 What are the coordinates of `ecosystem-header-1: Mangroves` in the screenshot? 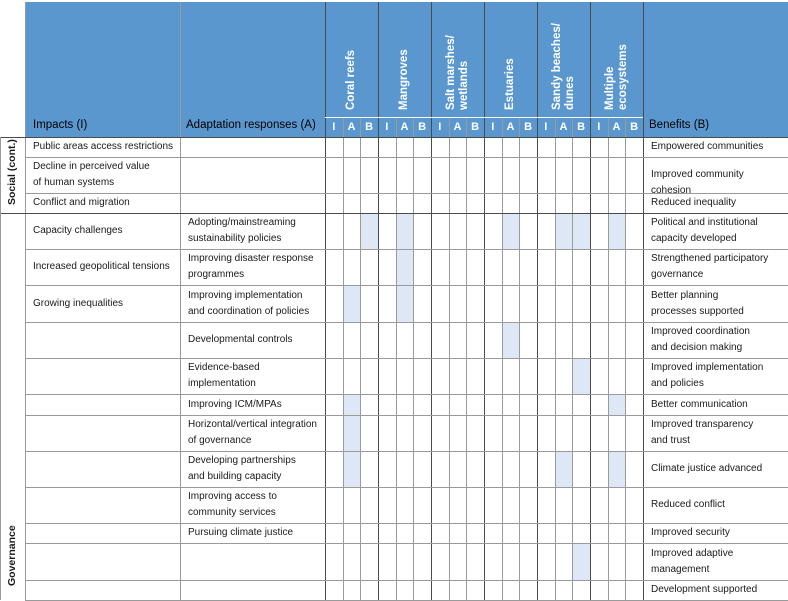 It's located at (404, 79).